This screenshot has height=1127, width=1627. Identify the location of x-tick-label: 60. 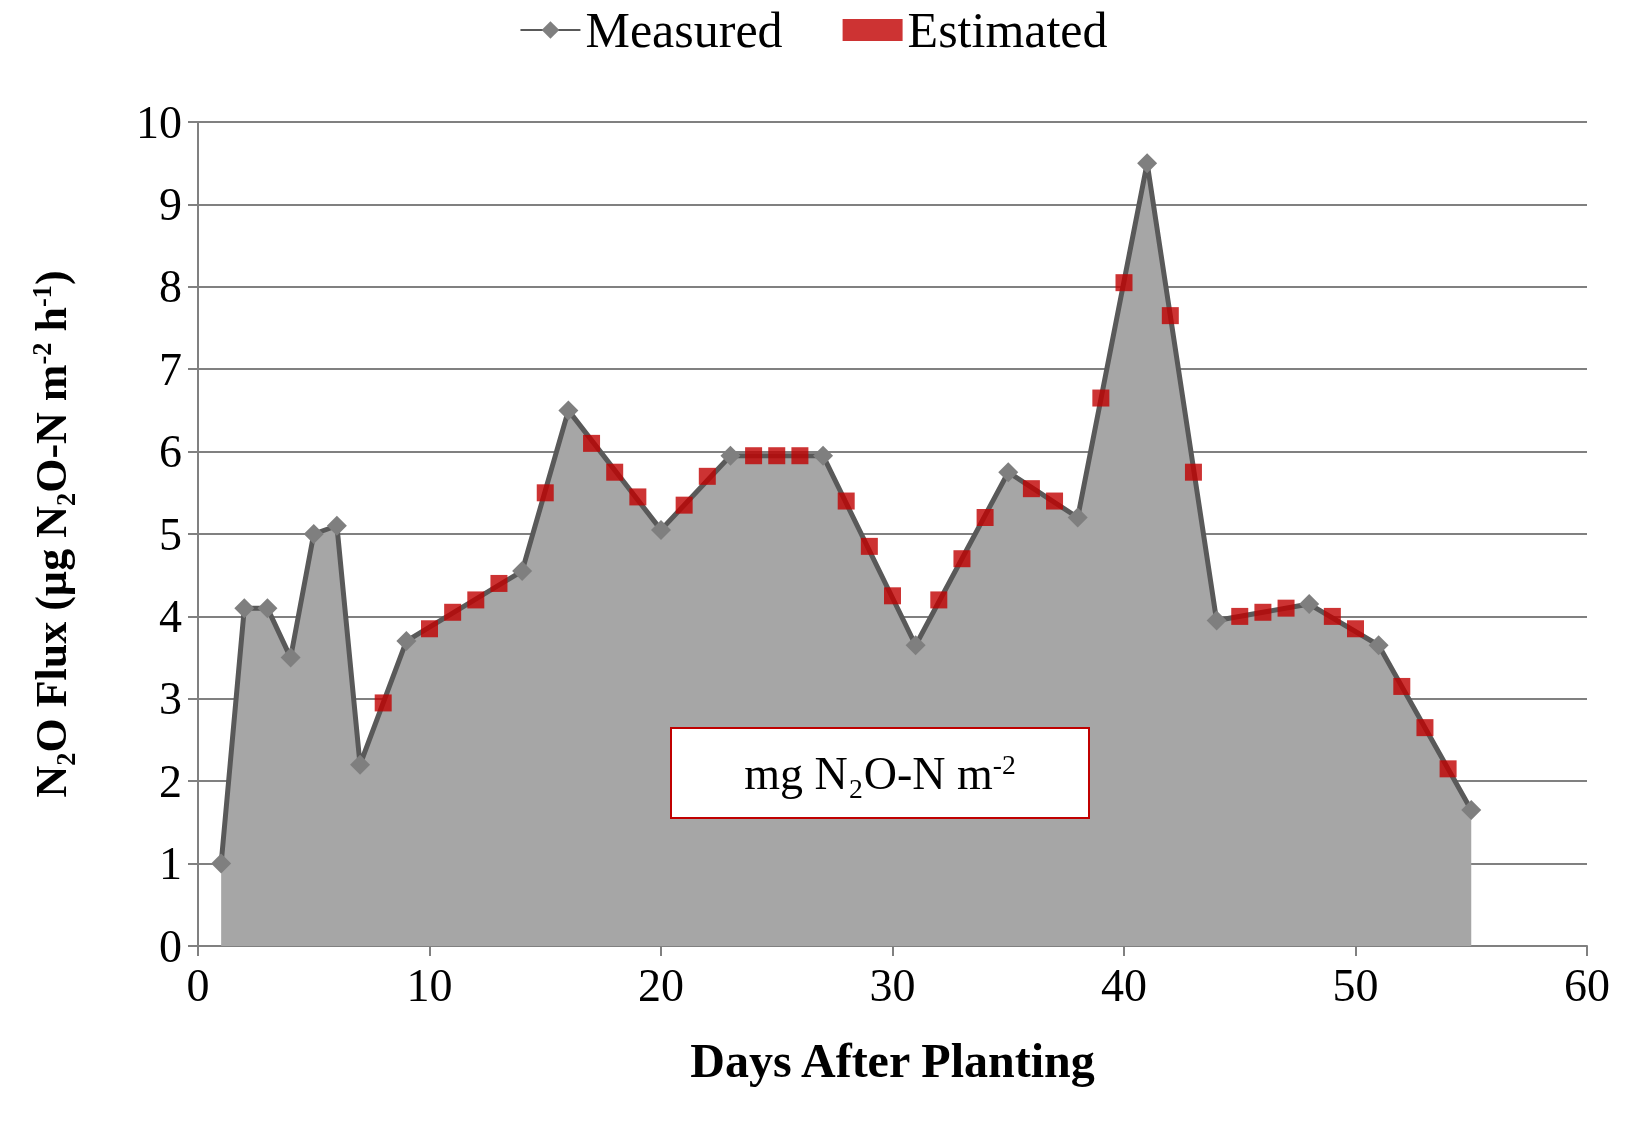
(1587, 985).